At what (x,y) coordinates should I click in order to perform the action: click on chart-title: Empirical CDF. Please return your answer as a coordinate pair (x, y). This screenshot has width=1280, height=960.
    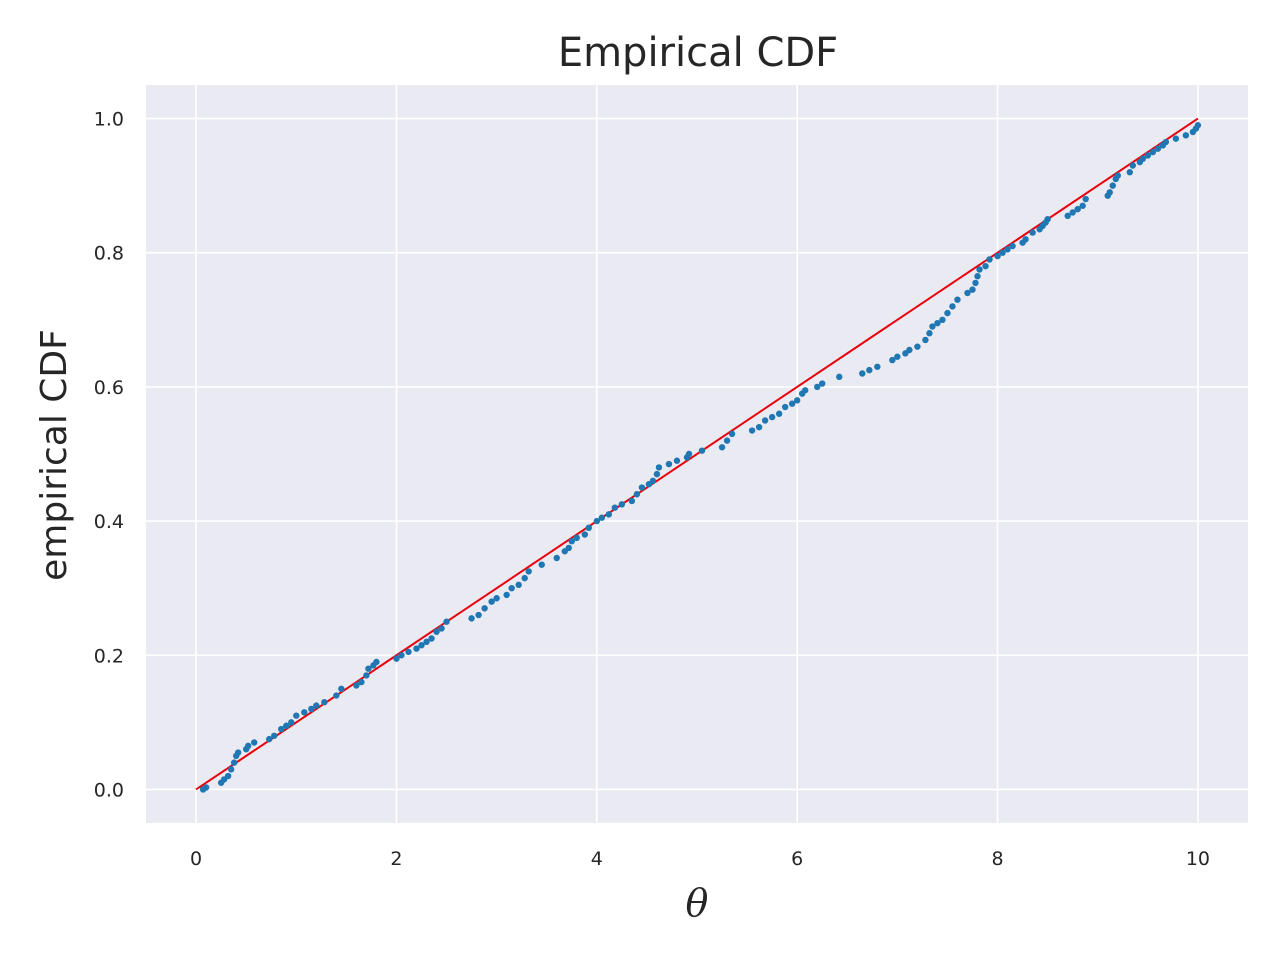
    Looking at the image, I should click on (698, 53).